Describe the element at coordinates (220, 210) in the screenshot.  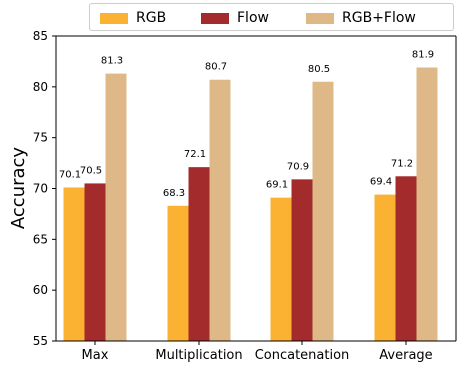
I see `bar-rgb-flow-multiplication` at that location.